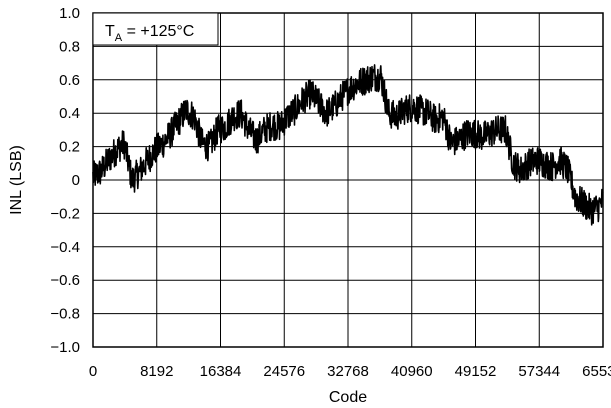  What do you see at coordinates (69, 113) in the screenshot?
I see `y-tick-label: 0.4` at bounding box center [69, 113].